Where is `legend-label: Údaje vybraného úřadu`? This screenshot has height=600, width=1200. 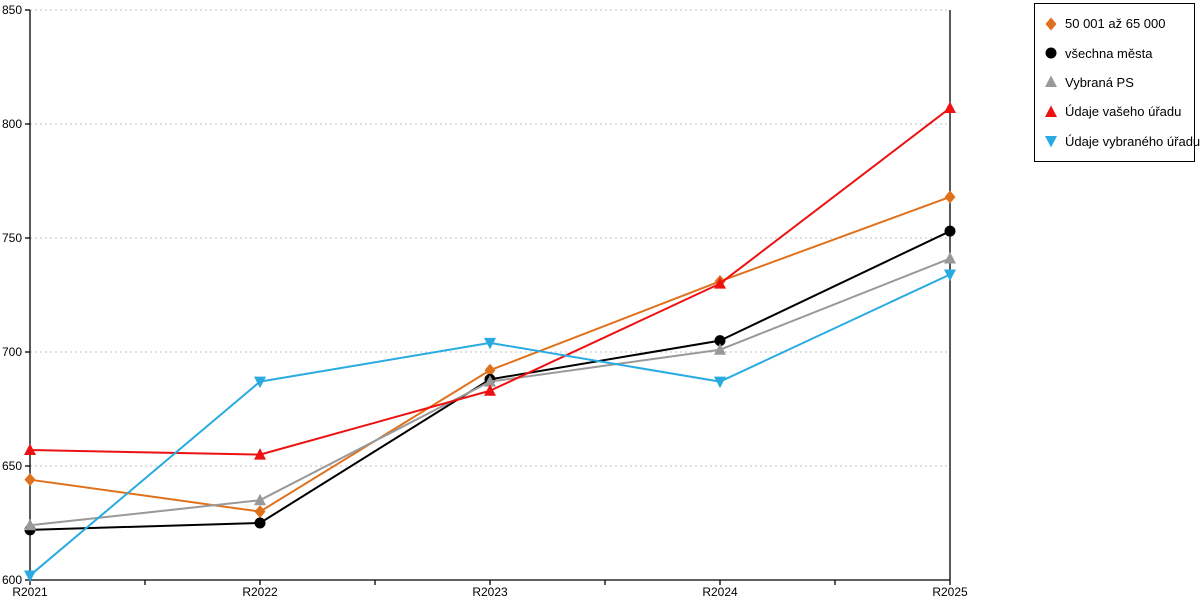 legend-label: Údaje vybraného úřadu is located at coordinates (1132, 141).